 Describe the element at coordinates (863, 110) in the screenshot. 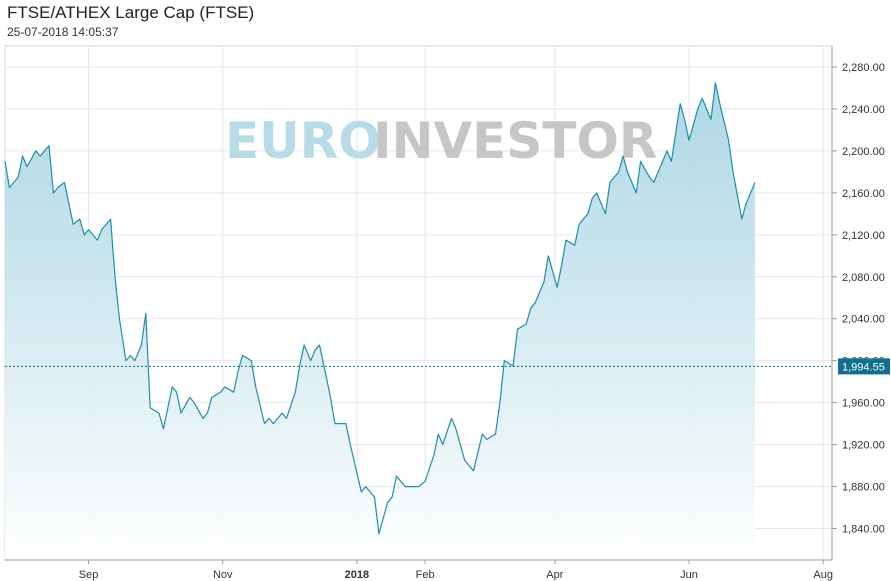

I see `y-tick-label: 2,240.00` at that location.